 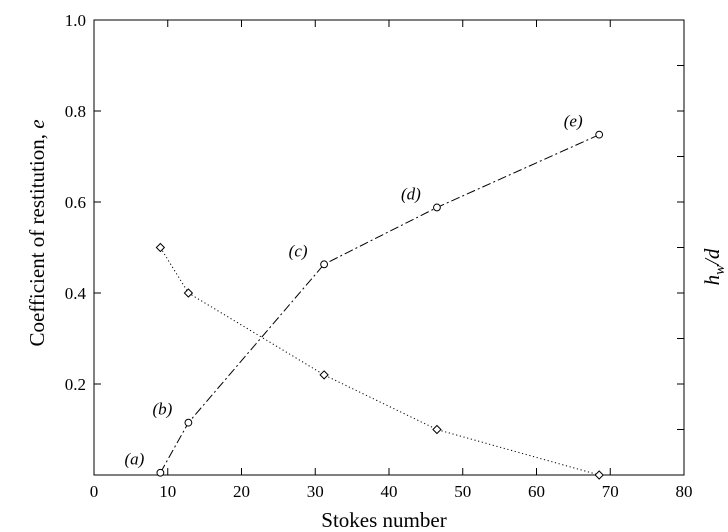 What do you see at coordinates (37, 123) in the screenshot?
I see `y-axis-title-var: e` at bounding box center [37, 123].